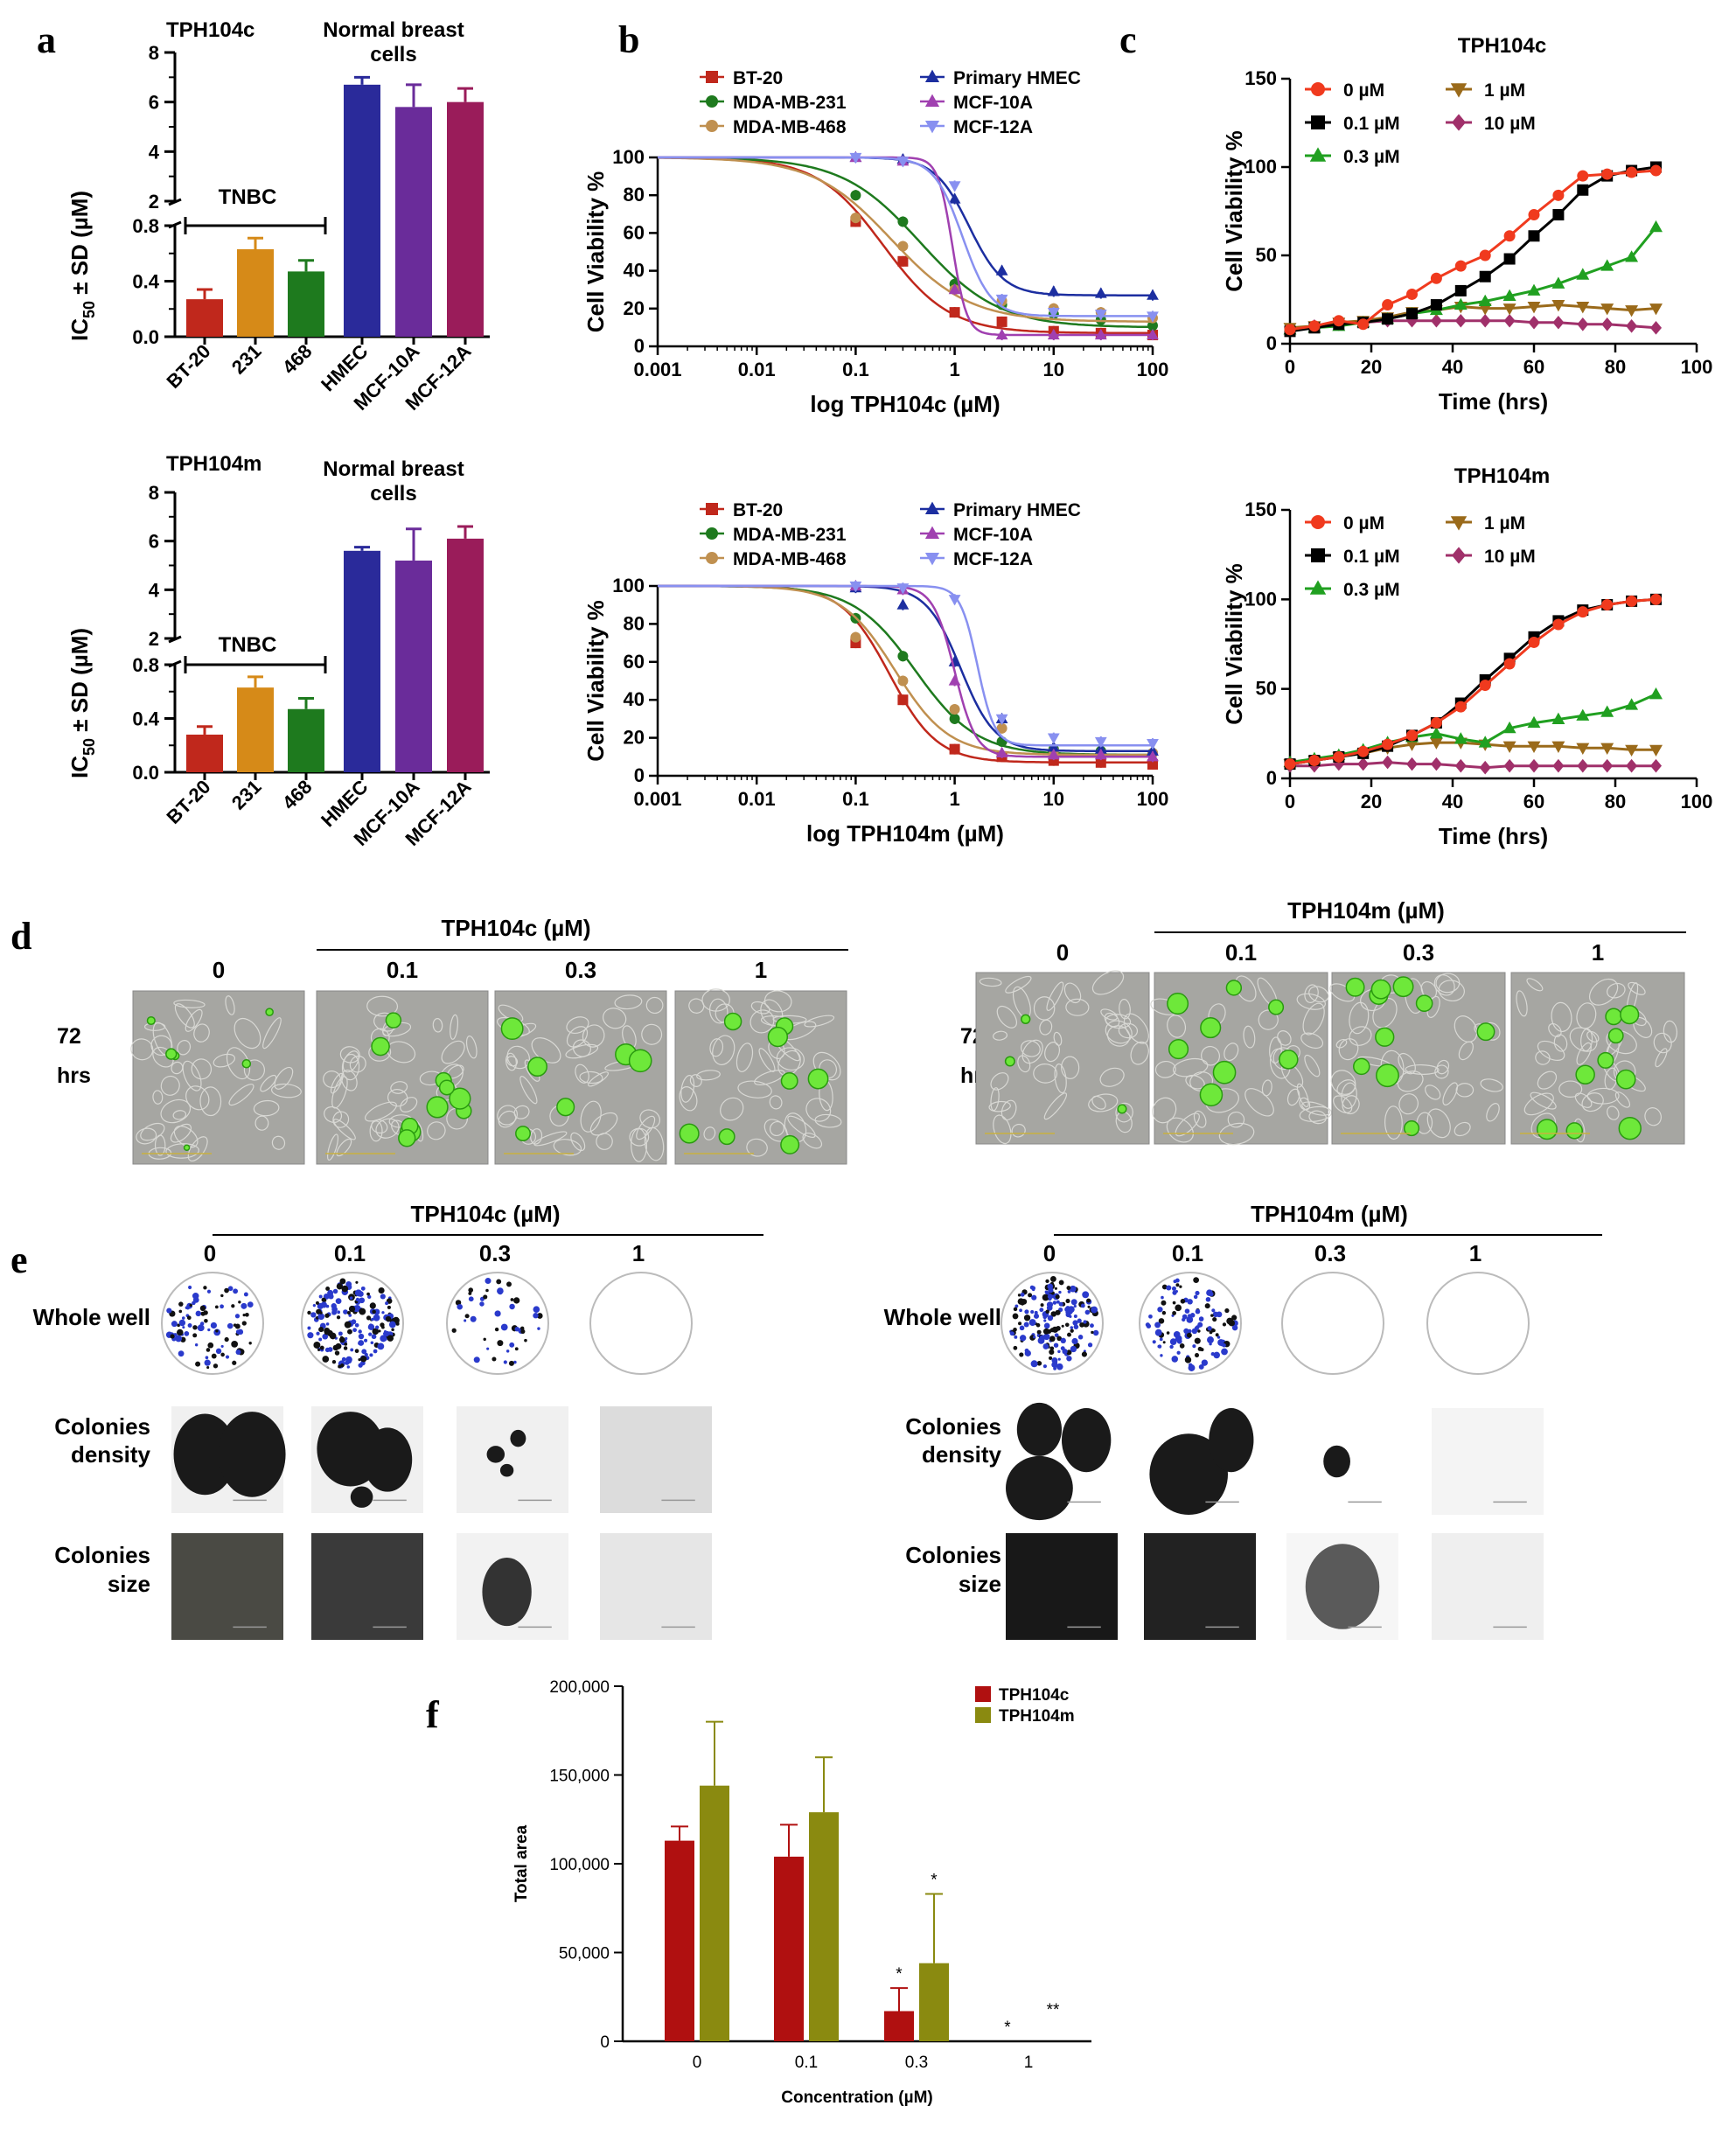 The width and height of the screenshot is (1736, 2141). What do you see at coordinates (757, 370) in the screenshot?
I see `x-tick-label: 0.01` at bounding box center [757, 370].